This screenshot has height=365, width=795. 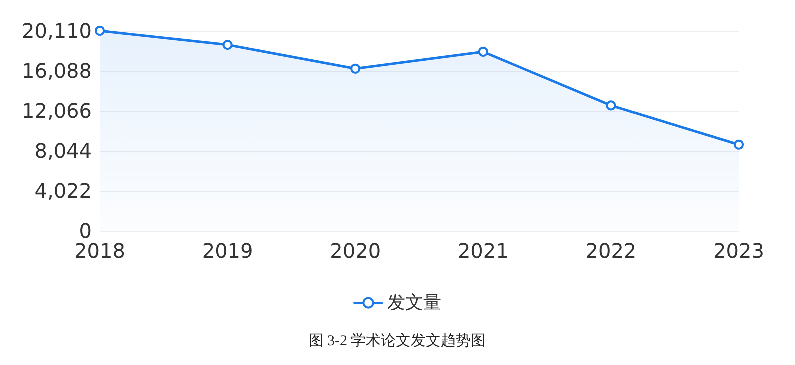 I want to click on x-tick-label: 2021, so click(x=483, y=251).